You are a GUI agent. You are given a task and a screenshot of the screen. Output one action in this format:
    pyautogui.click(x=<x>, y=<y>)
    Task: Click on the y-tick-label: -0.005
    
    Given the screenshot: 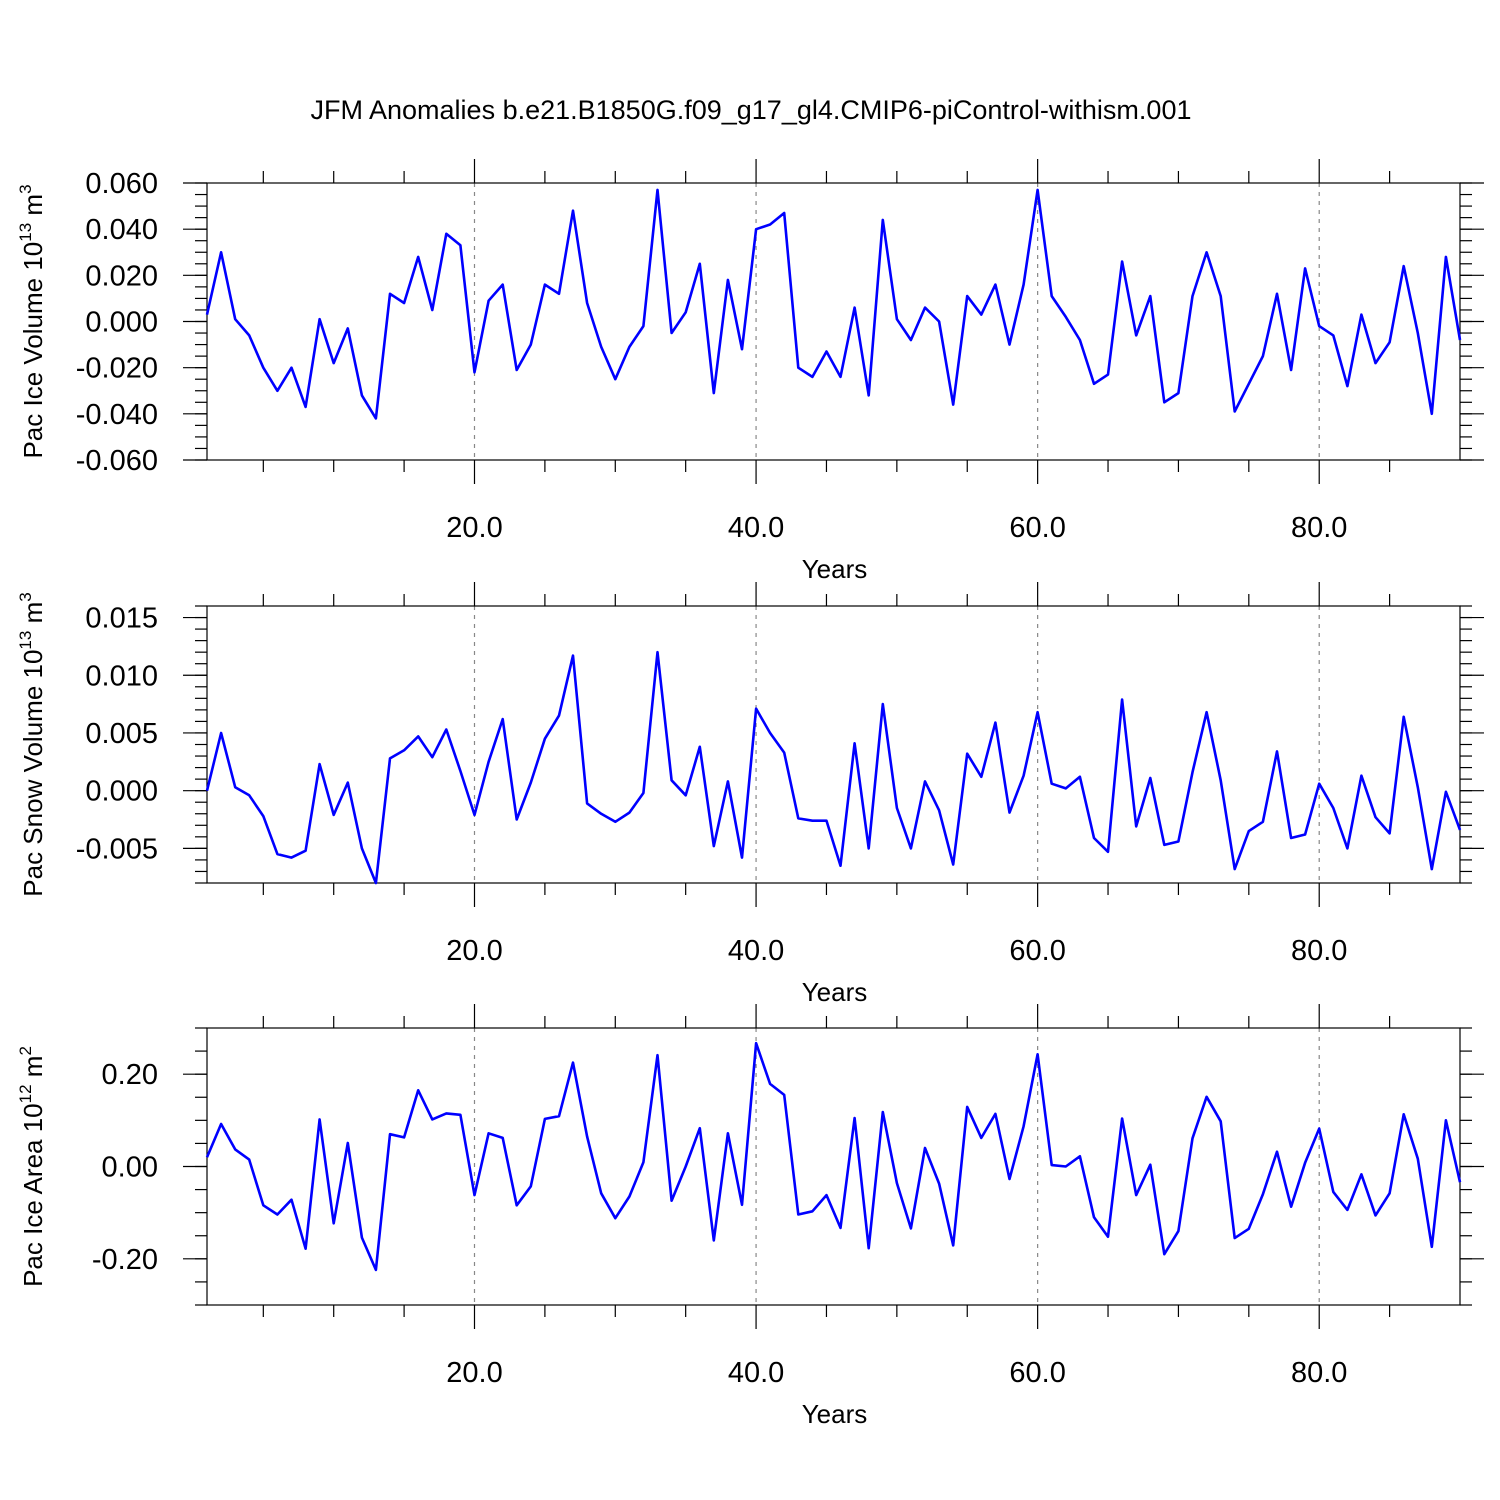 What is the action you would take?
    pyautogui.click(x=117, y=849)
    